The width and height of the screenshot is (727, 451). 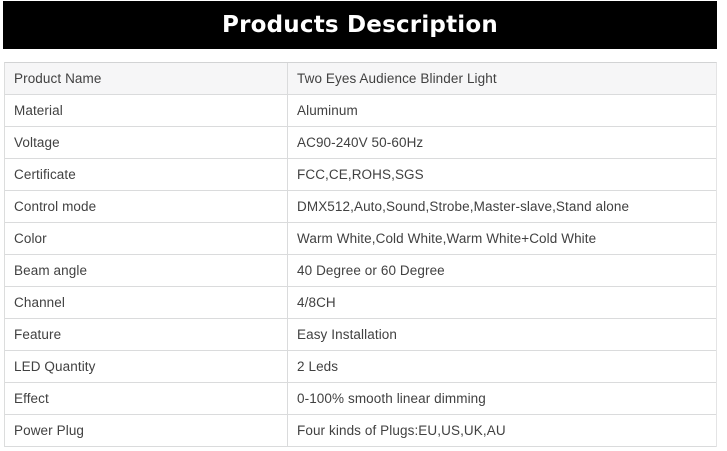 I want to click on spec-label-cell: Power Plug, so click(x=146, y=430).